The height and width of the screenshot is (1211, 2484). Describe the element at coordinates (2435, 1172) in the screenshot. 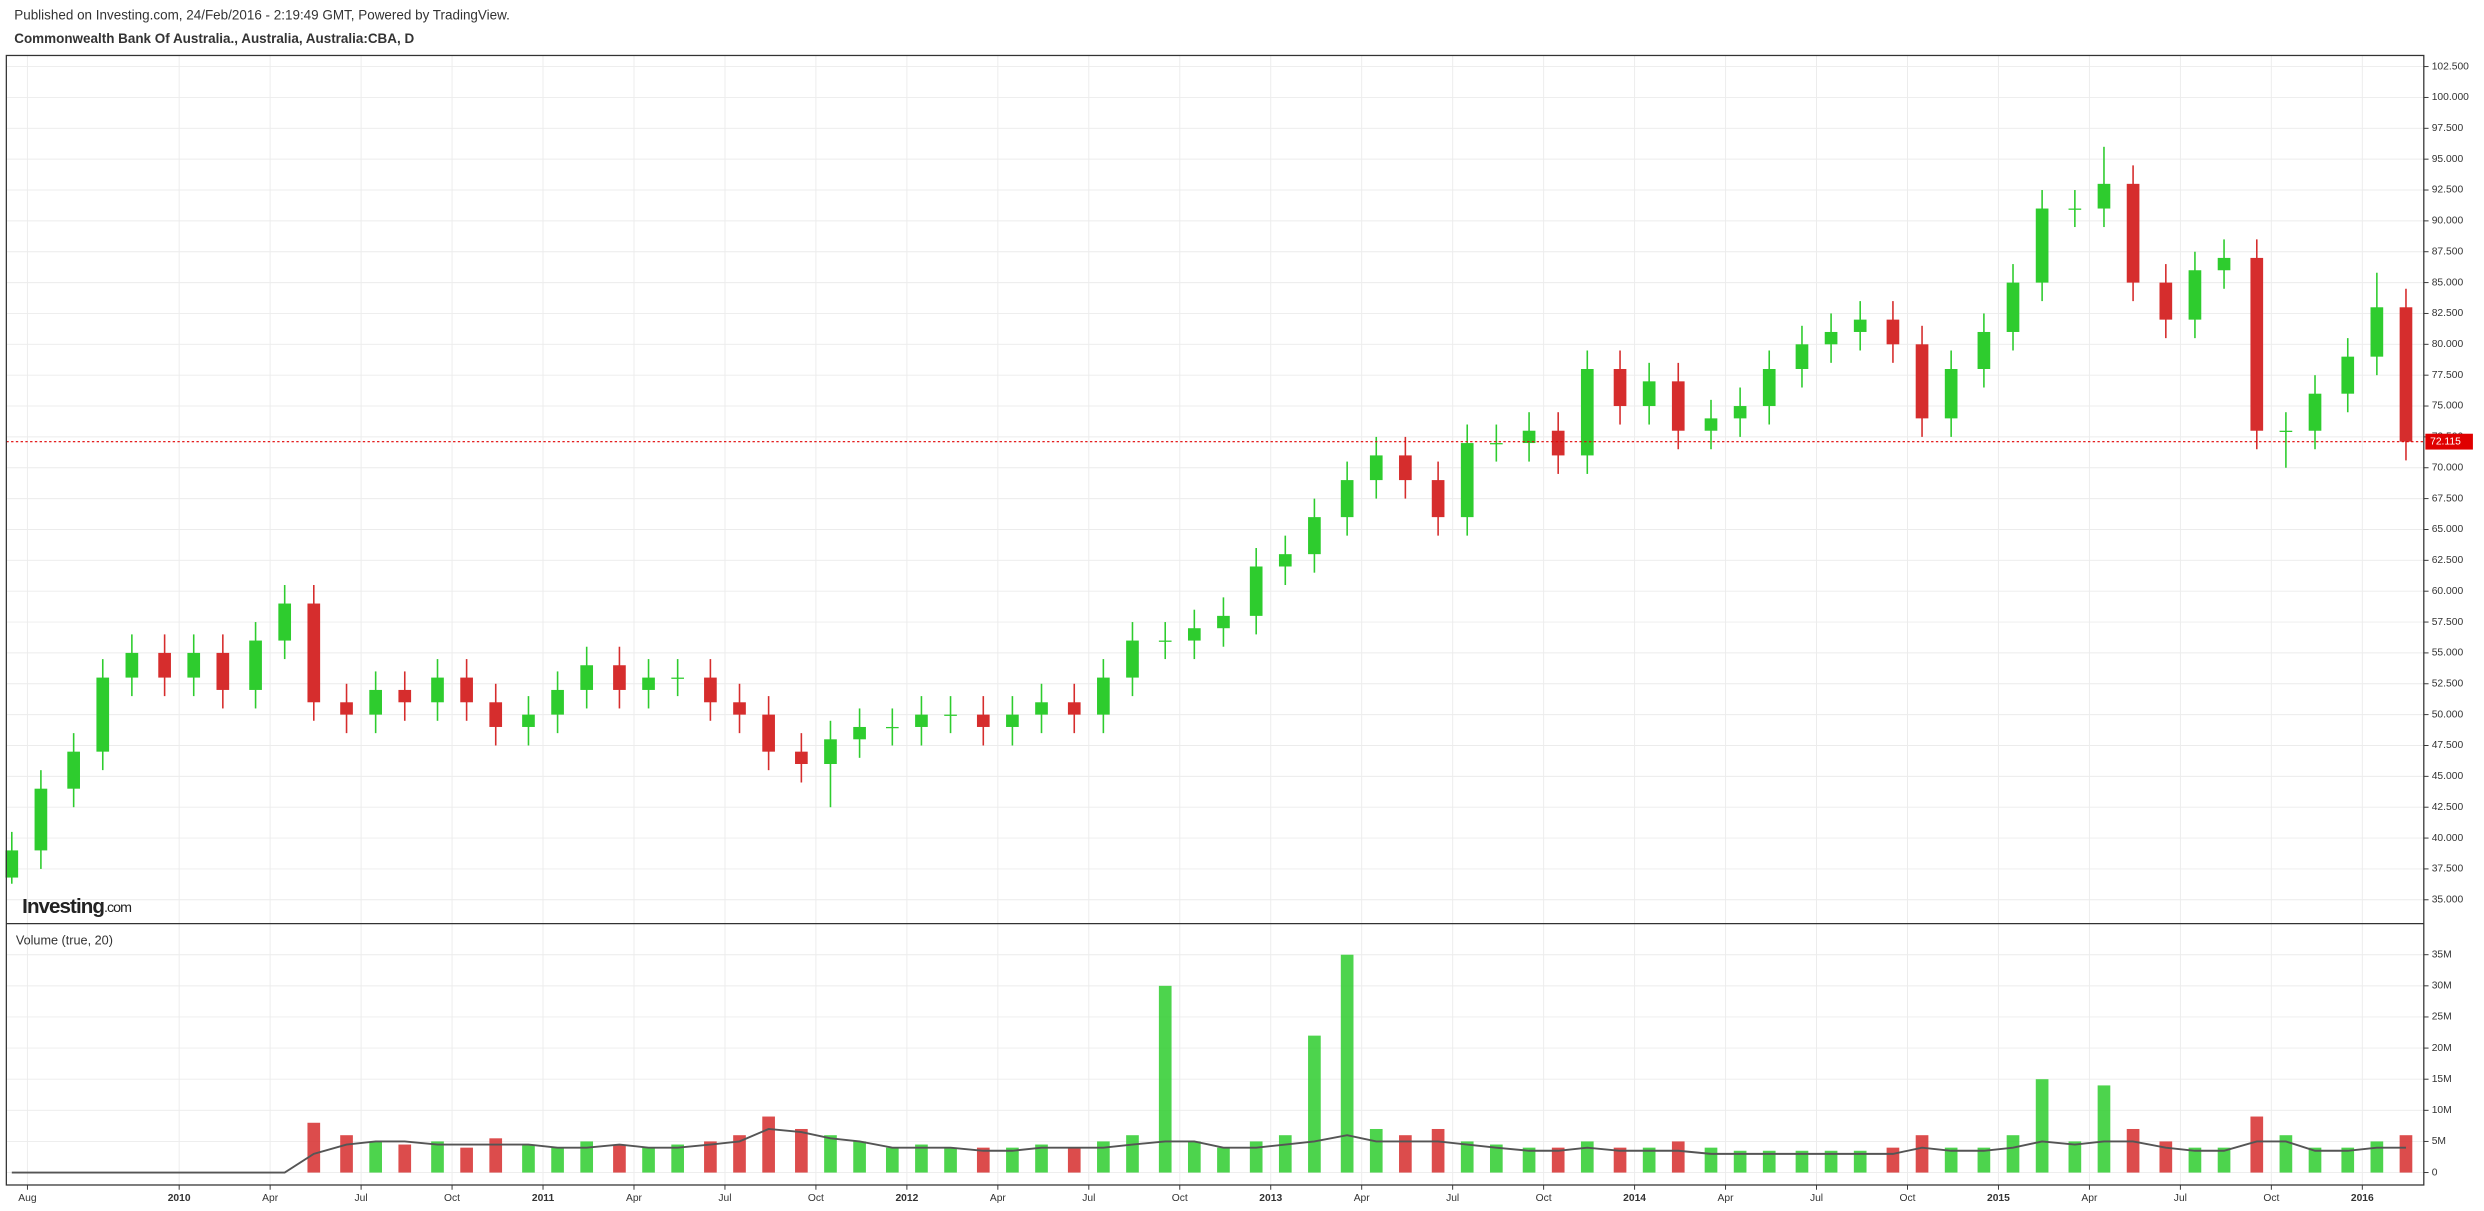

I see `volume-tick-label: 0` at that location.